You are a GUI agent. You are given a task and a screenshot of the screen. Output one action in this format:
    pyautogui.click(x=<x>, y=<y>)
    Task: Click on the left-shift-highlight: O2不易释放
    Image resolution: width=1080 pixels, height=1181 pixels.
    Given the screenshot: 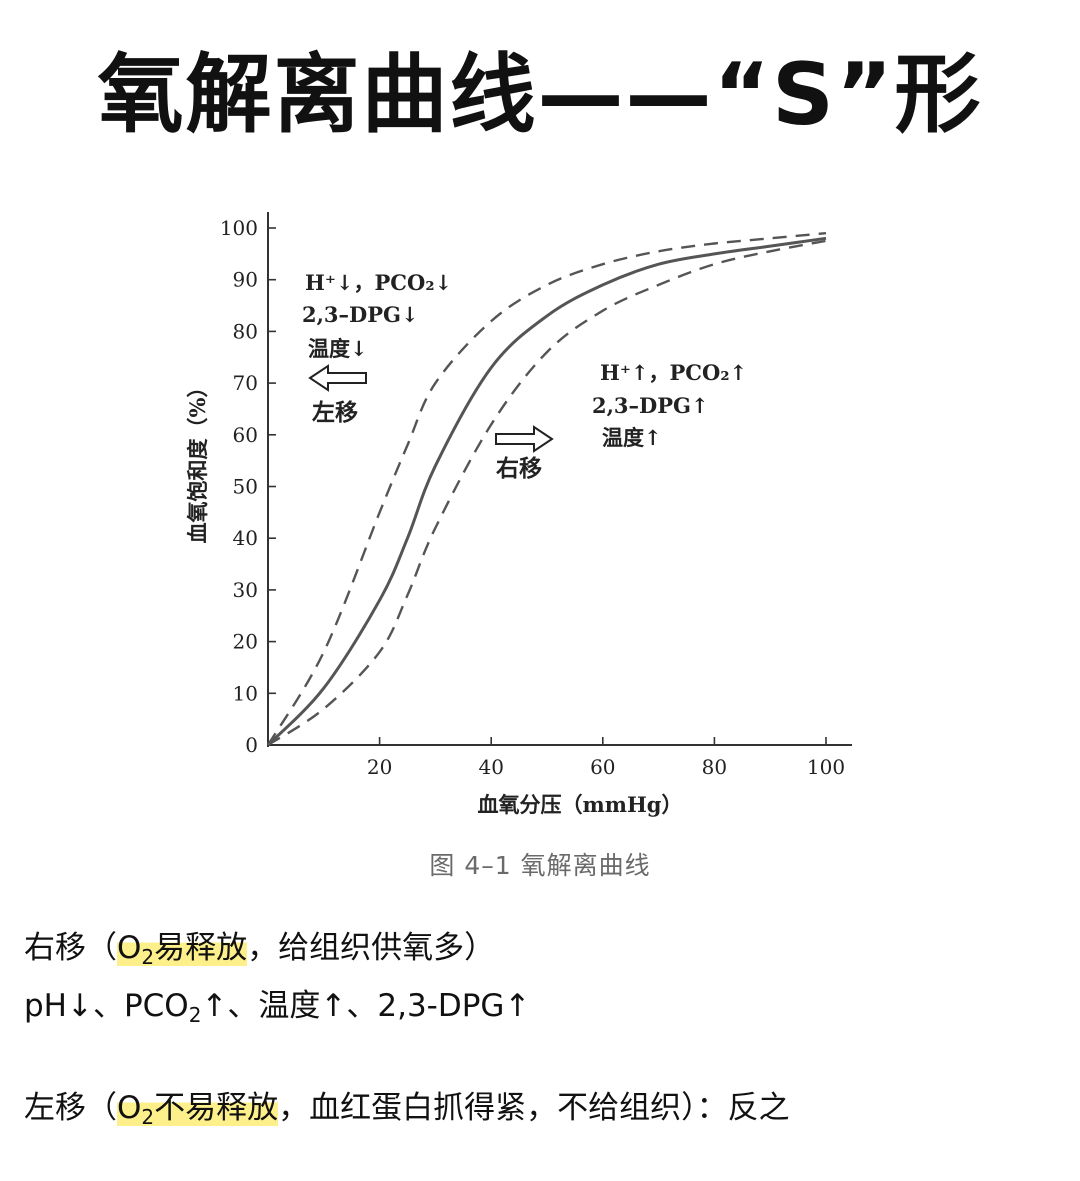 What is the action you would take?
    pyautogui.click(x=198, y=1109)
    